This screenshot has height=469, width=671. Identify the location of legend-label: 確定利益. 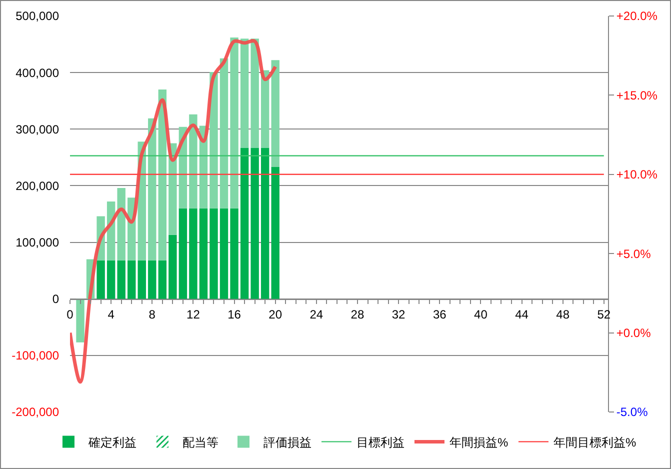
(111, 442).